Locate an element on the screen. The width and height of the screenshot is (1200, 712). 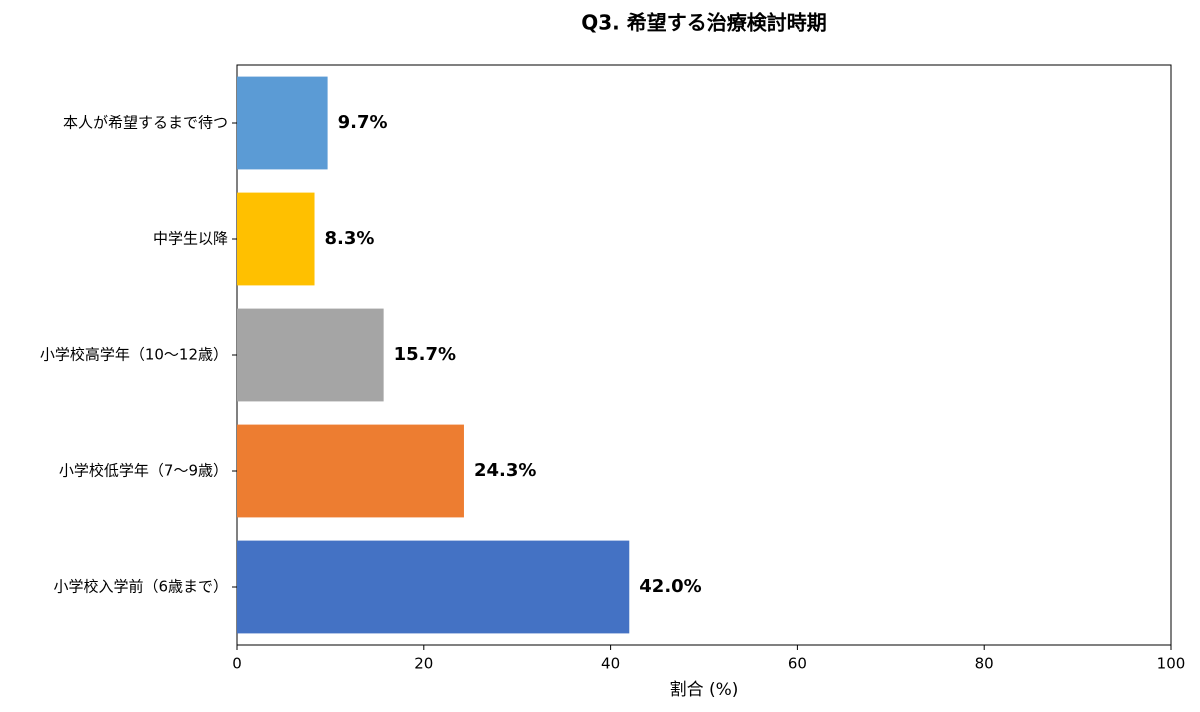
chart-title: Q3. 希望する治療検討時期 is located at coordinates (703, 23).